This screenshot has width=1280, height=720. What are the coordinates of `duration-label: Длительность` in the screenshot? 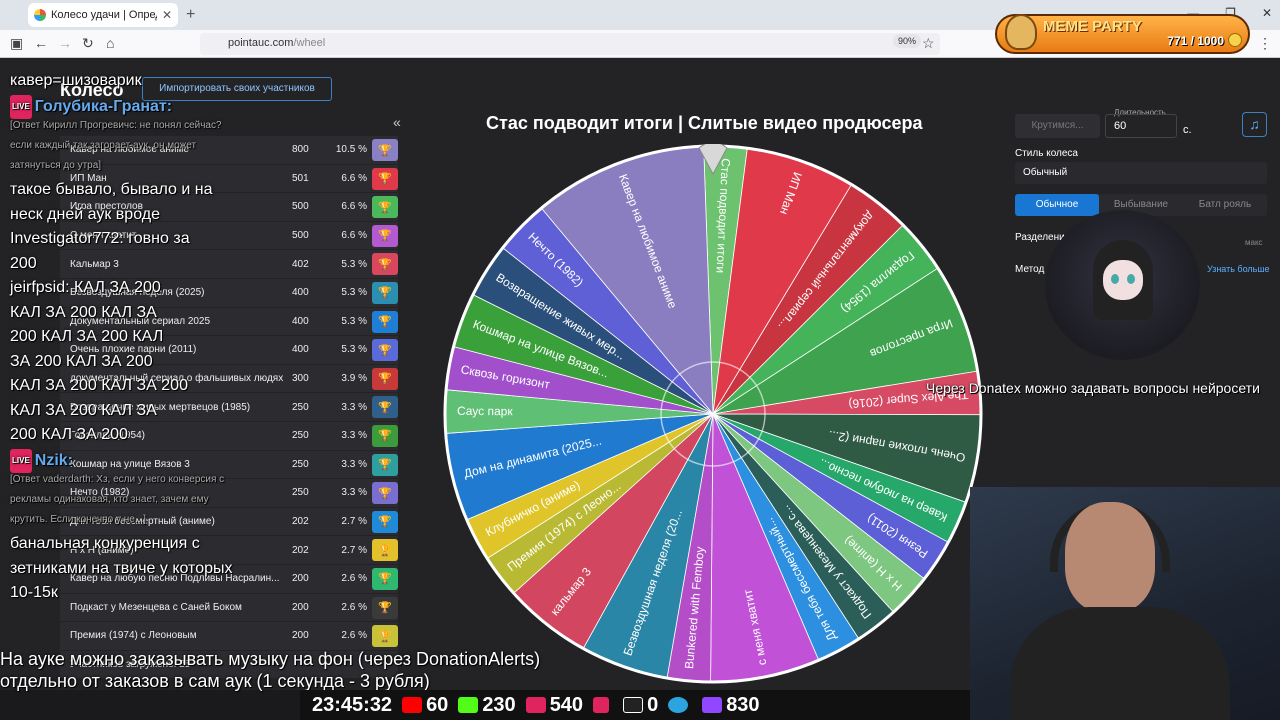 It's located at (1140, 112).